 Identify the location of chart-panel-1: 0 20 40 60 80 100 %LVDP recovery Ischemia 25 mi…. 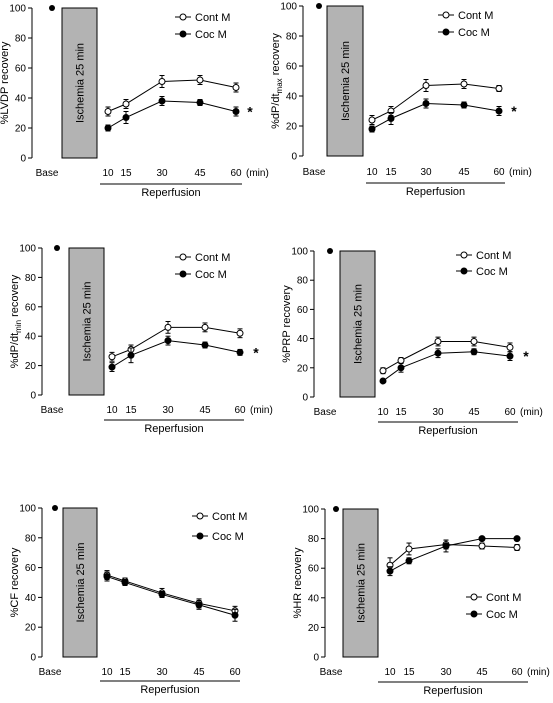
(134, 102).